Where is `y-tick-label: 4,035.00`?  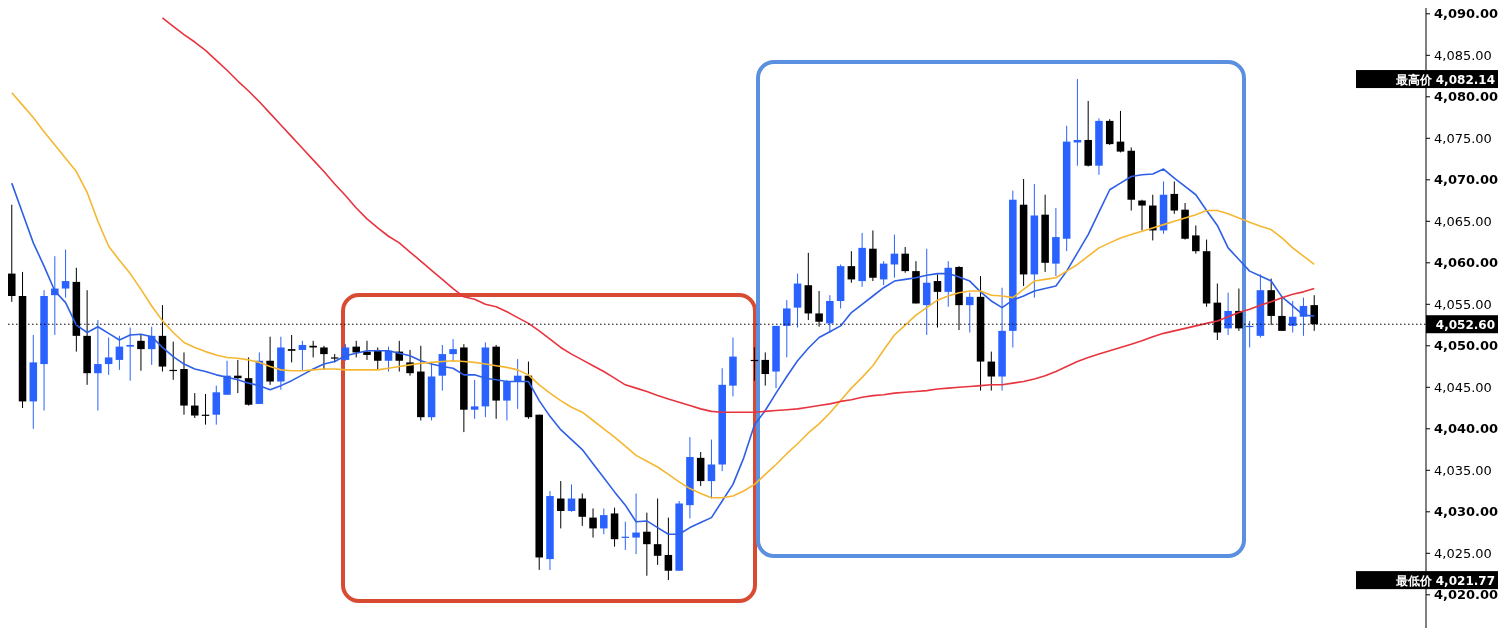
y-tick-label: 4,035.00 is located at coordinates (1463, 470).